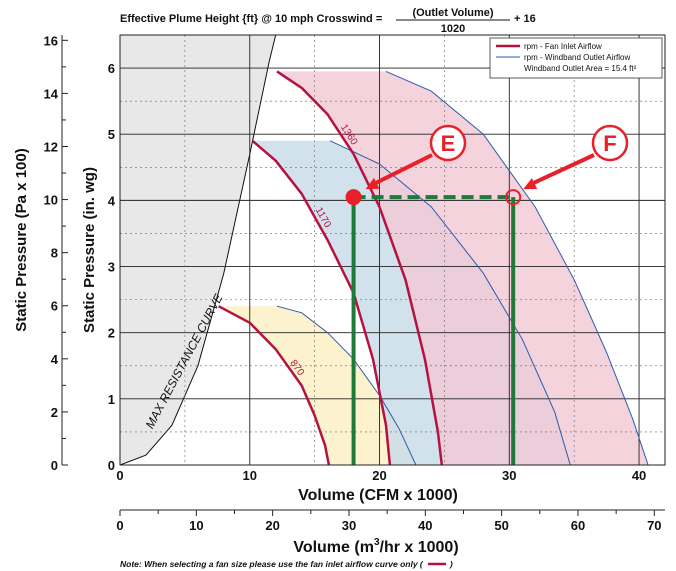  What do you see at coordinates (111, 134) in the screenshot?
I see `y-inner-tick-label: 5` at bounding box center [111, 134].